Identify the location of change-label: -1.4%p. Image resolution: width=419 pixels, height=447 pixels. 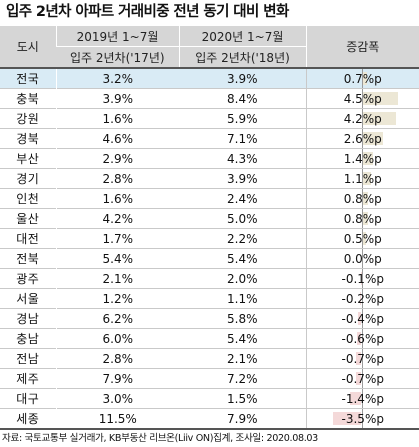
(362, 398).